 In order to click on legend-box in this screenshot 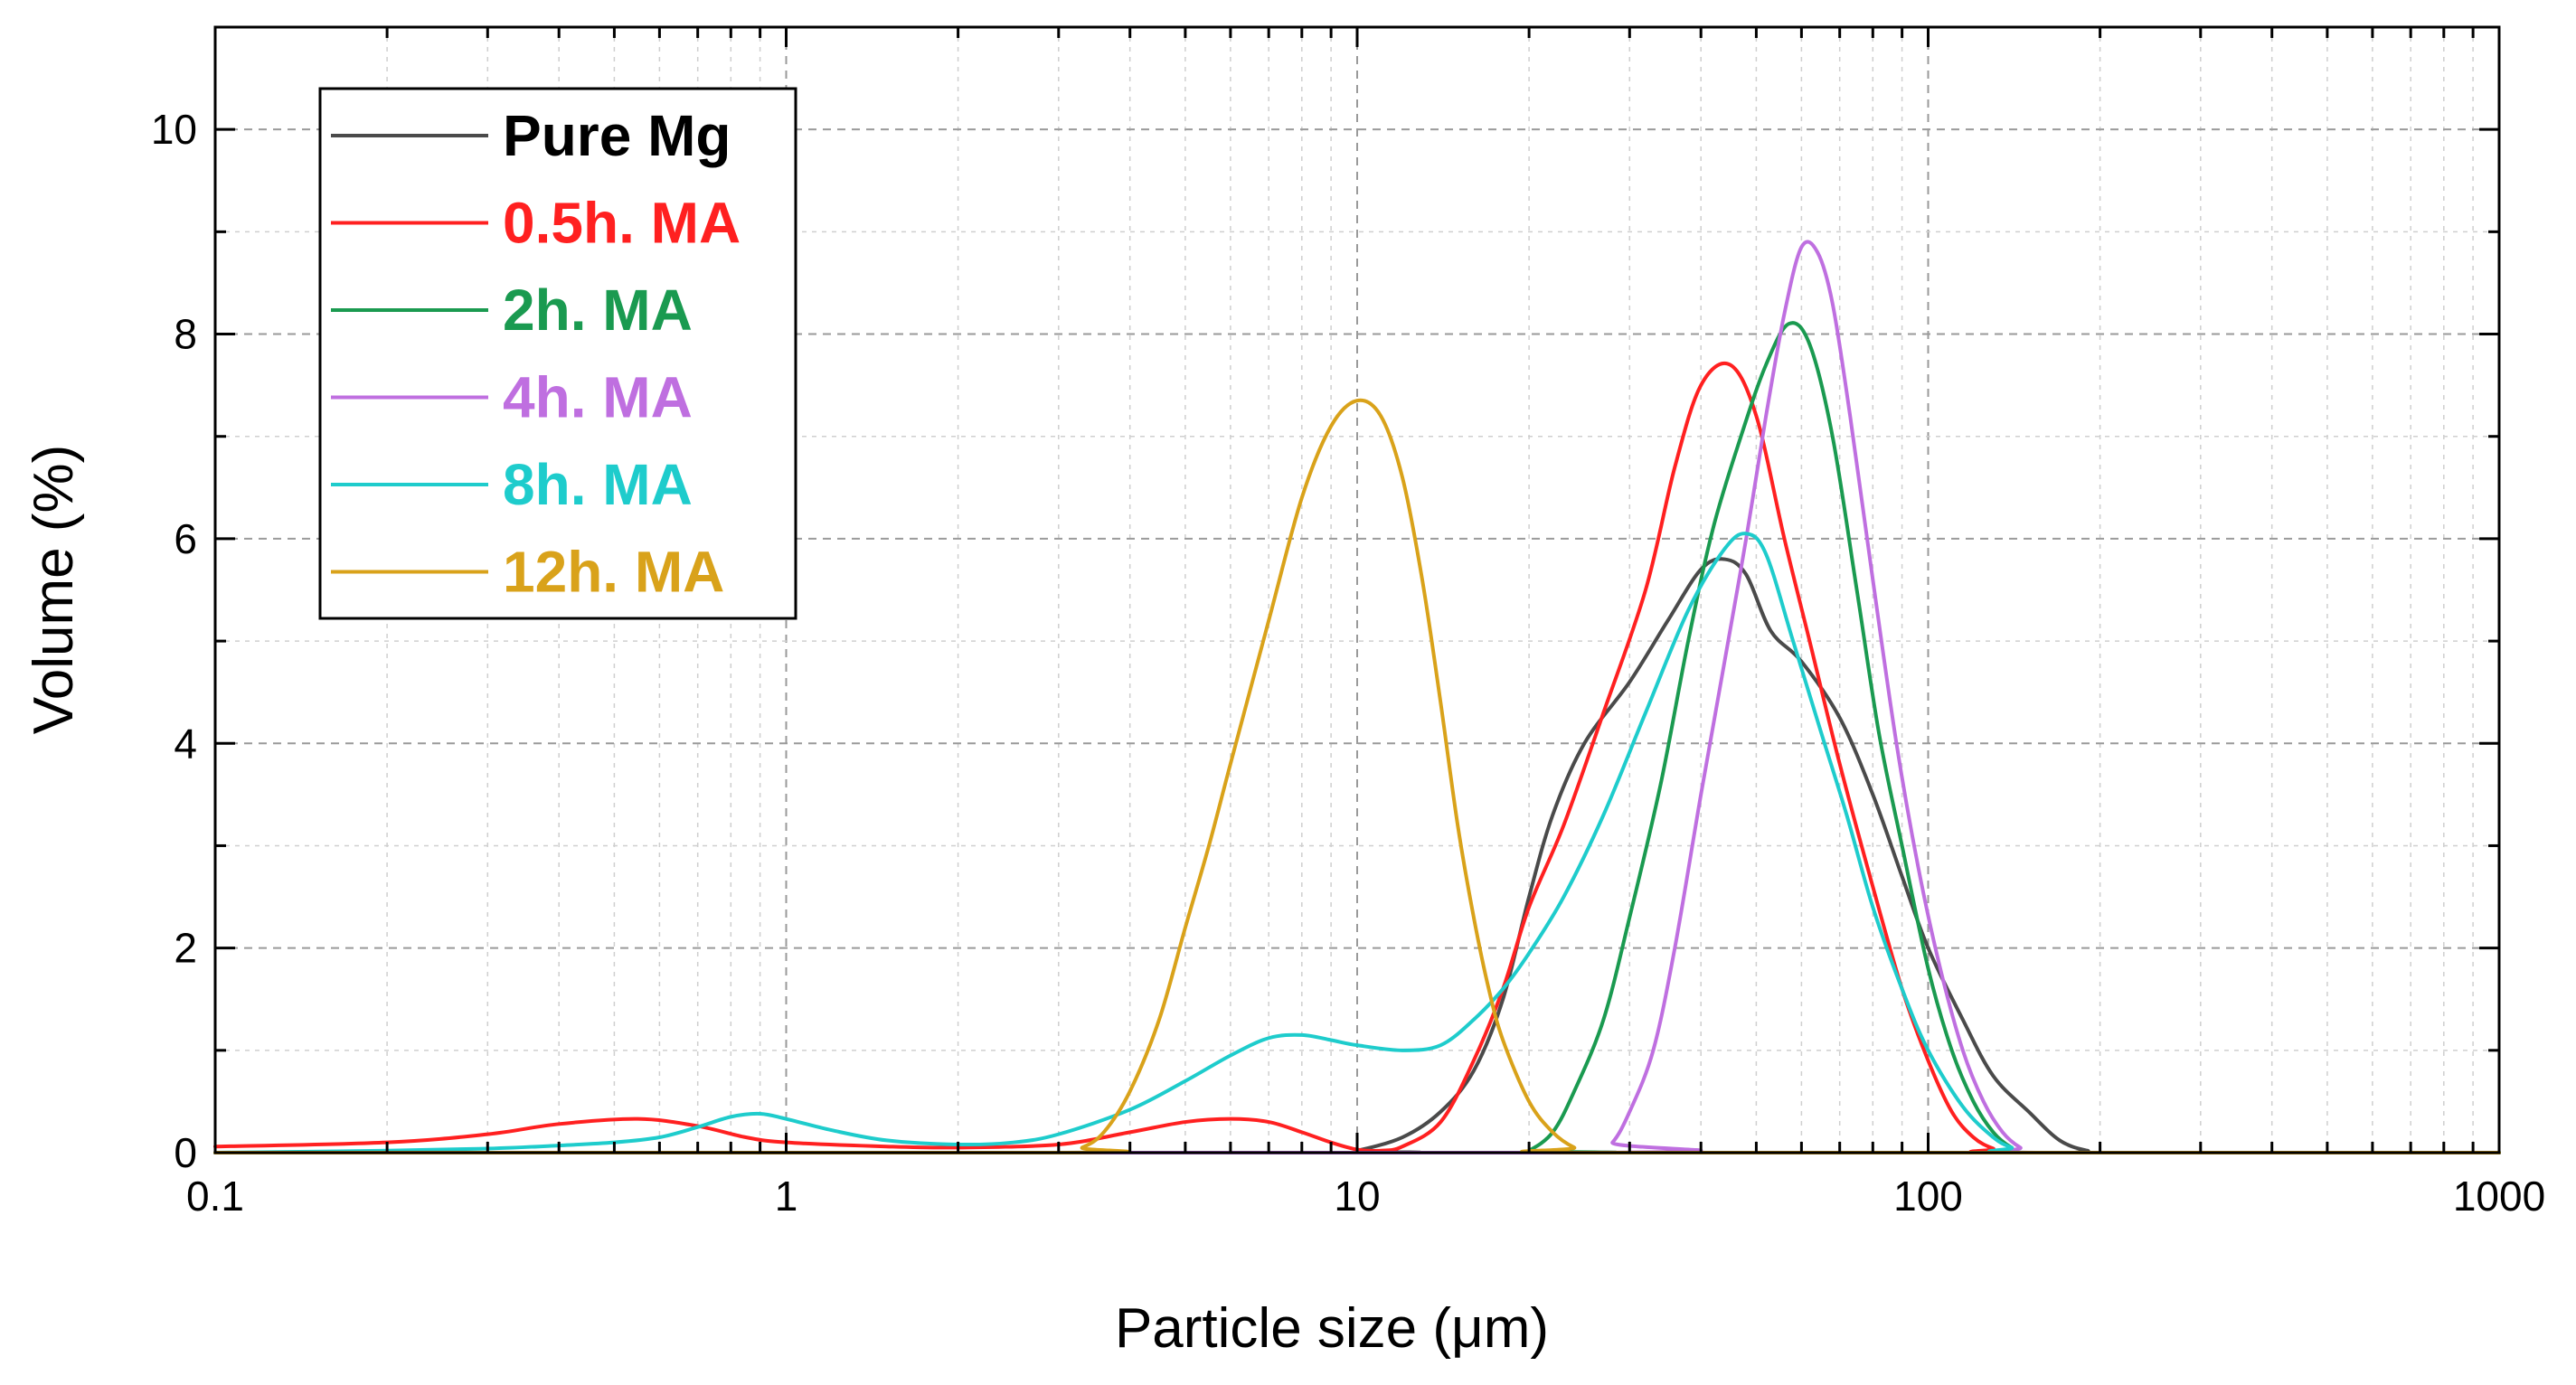, I will do `click(557, 353)`.